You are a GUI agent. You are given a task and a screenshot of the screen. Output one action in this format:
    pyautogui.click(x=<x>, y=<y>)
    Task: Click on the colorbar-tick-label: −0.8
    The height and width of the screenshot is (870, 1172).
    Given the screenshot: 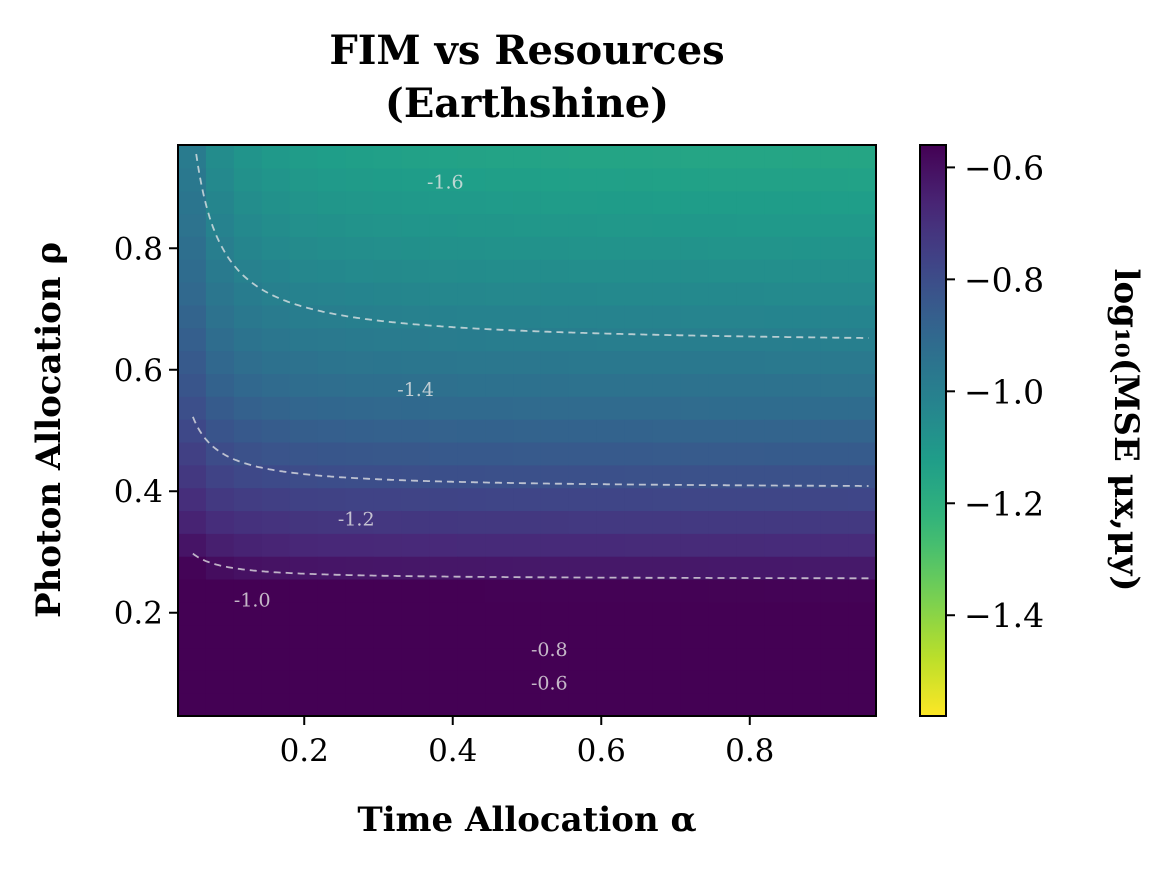 What is the action you would take?
    pyautogui.click(x=1004, y=279)
    